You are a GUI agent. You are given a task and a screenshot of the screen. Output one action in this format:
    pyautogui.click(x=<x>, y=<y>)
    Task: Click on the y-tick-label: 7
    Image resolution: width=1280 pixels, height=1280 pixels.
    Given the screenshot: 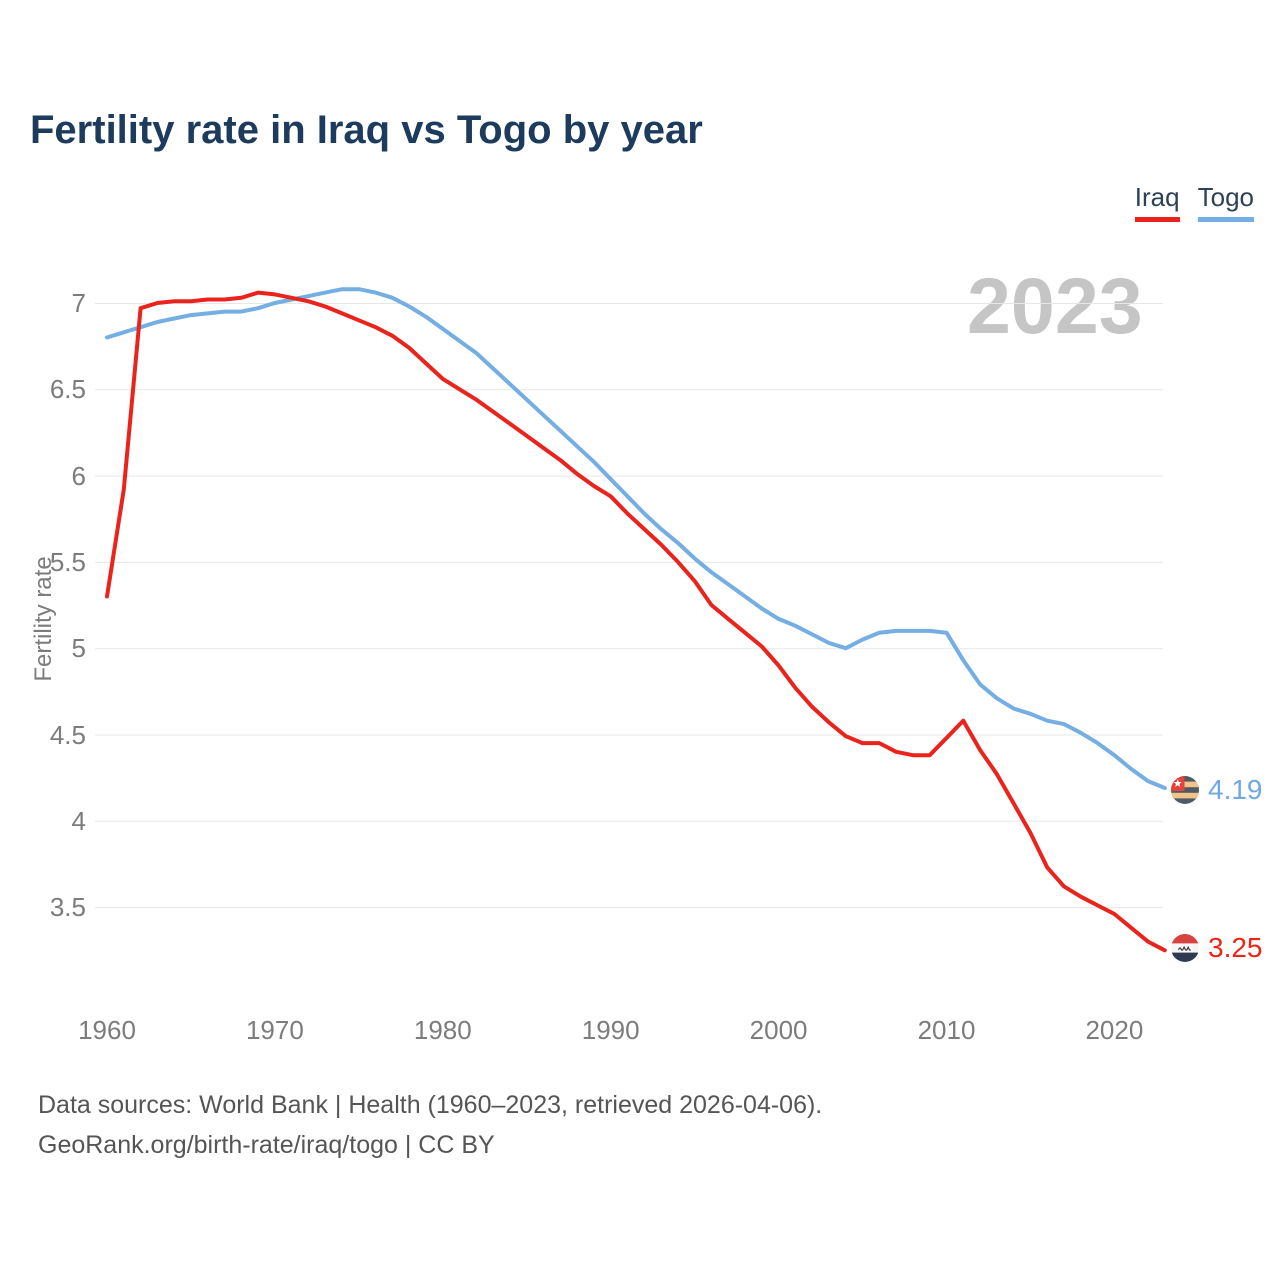 What is the action you would take?
    pyautogui.click(x=78, y=303)
    